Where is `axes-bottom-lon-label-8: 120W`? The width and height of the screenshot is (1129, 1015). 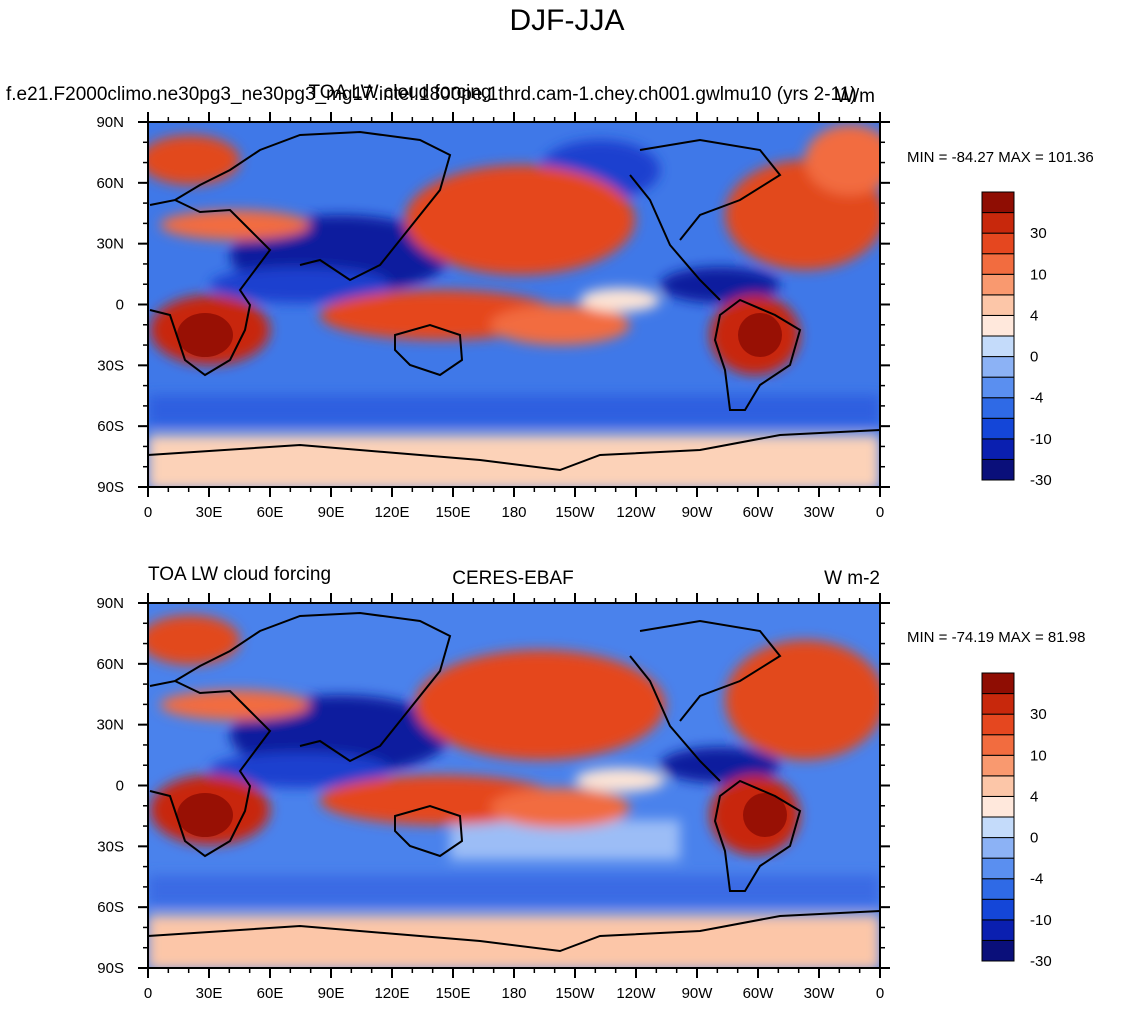
axes-bottom-lon-label-8: 120W is located at coordinates (636, 993).